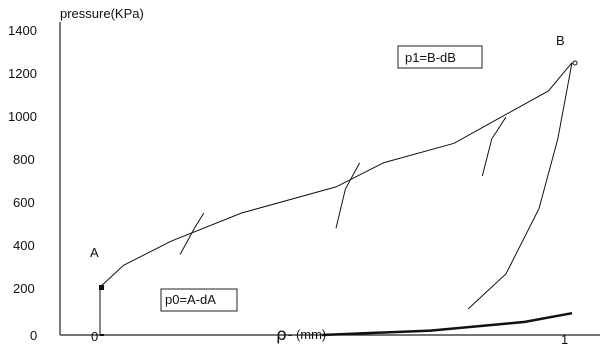  What do you see at coordinates (564, 339) in the screenshot?
I see `x-tick-label-1: 1` at bounding box center [564, 339].